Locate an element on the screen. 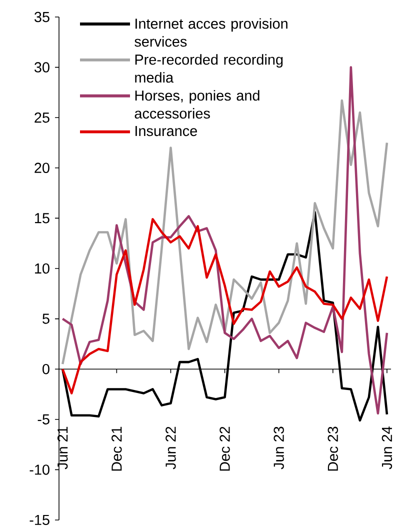  y-tick-label: -5 is located at coordinates (44, 419).